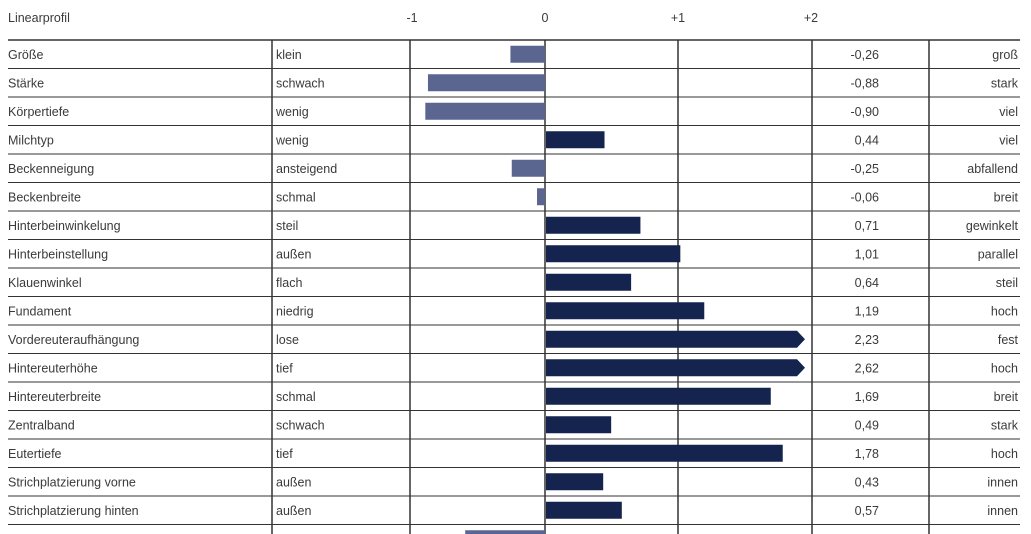 Image resolution: width=1031 pixels, height=534 pixels. What do you see at coordinates (51, 169) in the screenshot?
I see `trait-label: Beckenneigung` at bounding box center [51, 169].